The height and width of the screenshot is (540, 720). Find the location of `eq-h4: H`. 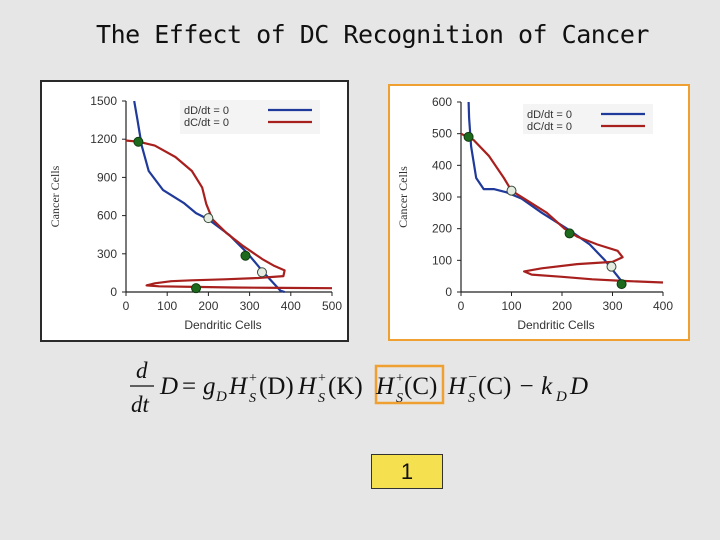

eq-h4: H is located at coordinates (457, 386).